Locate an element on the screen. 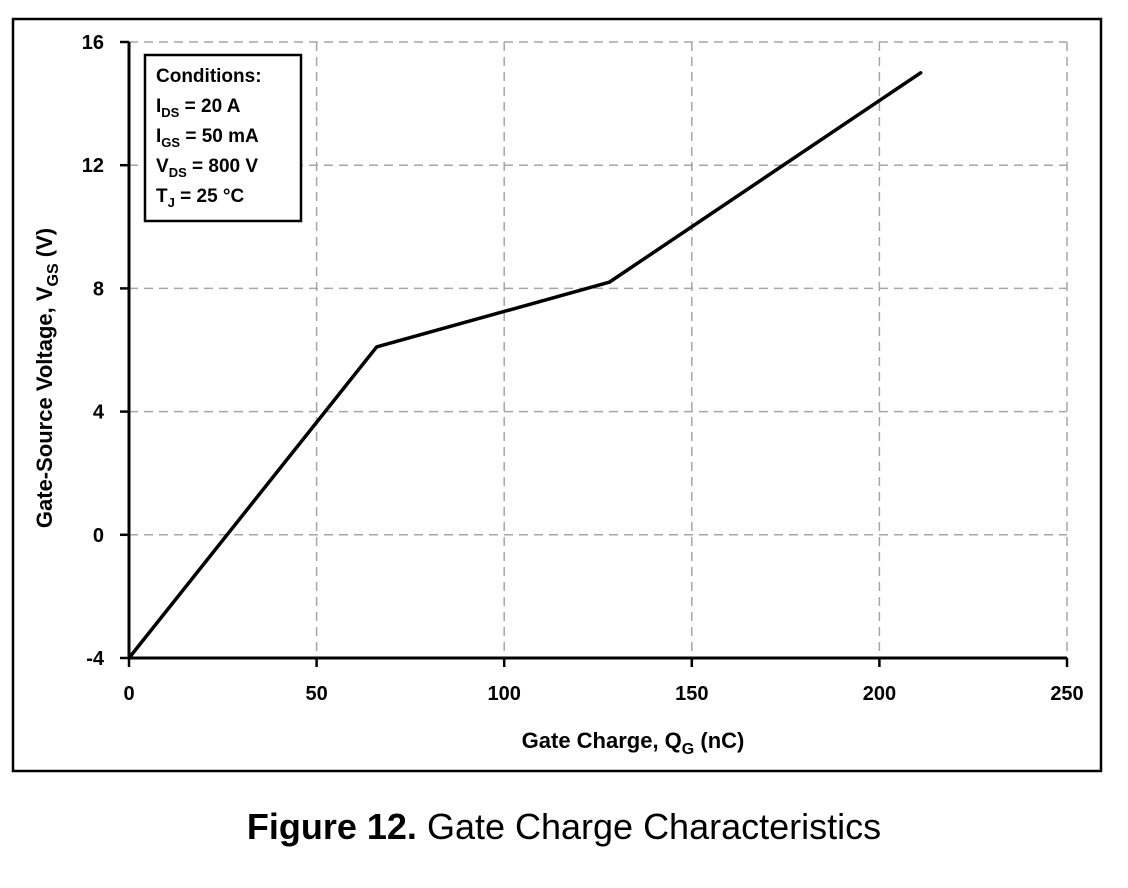  y-tick-label: 16 is located at coordinates (93, 43).